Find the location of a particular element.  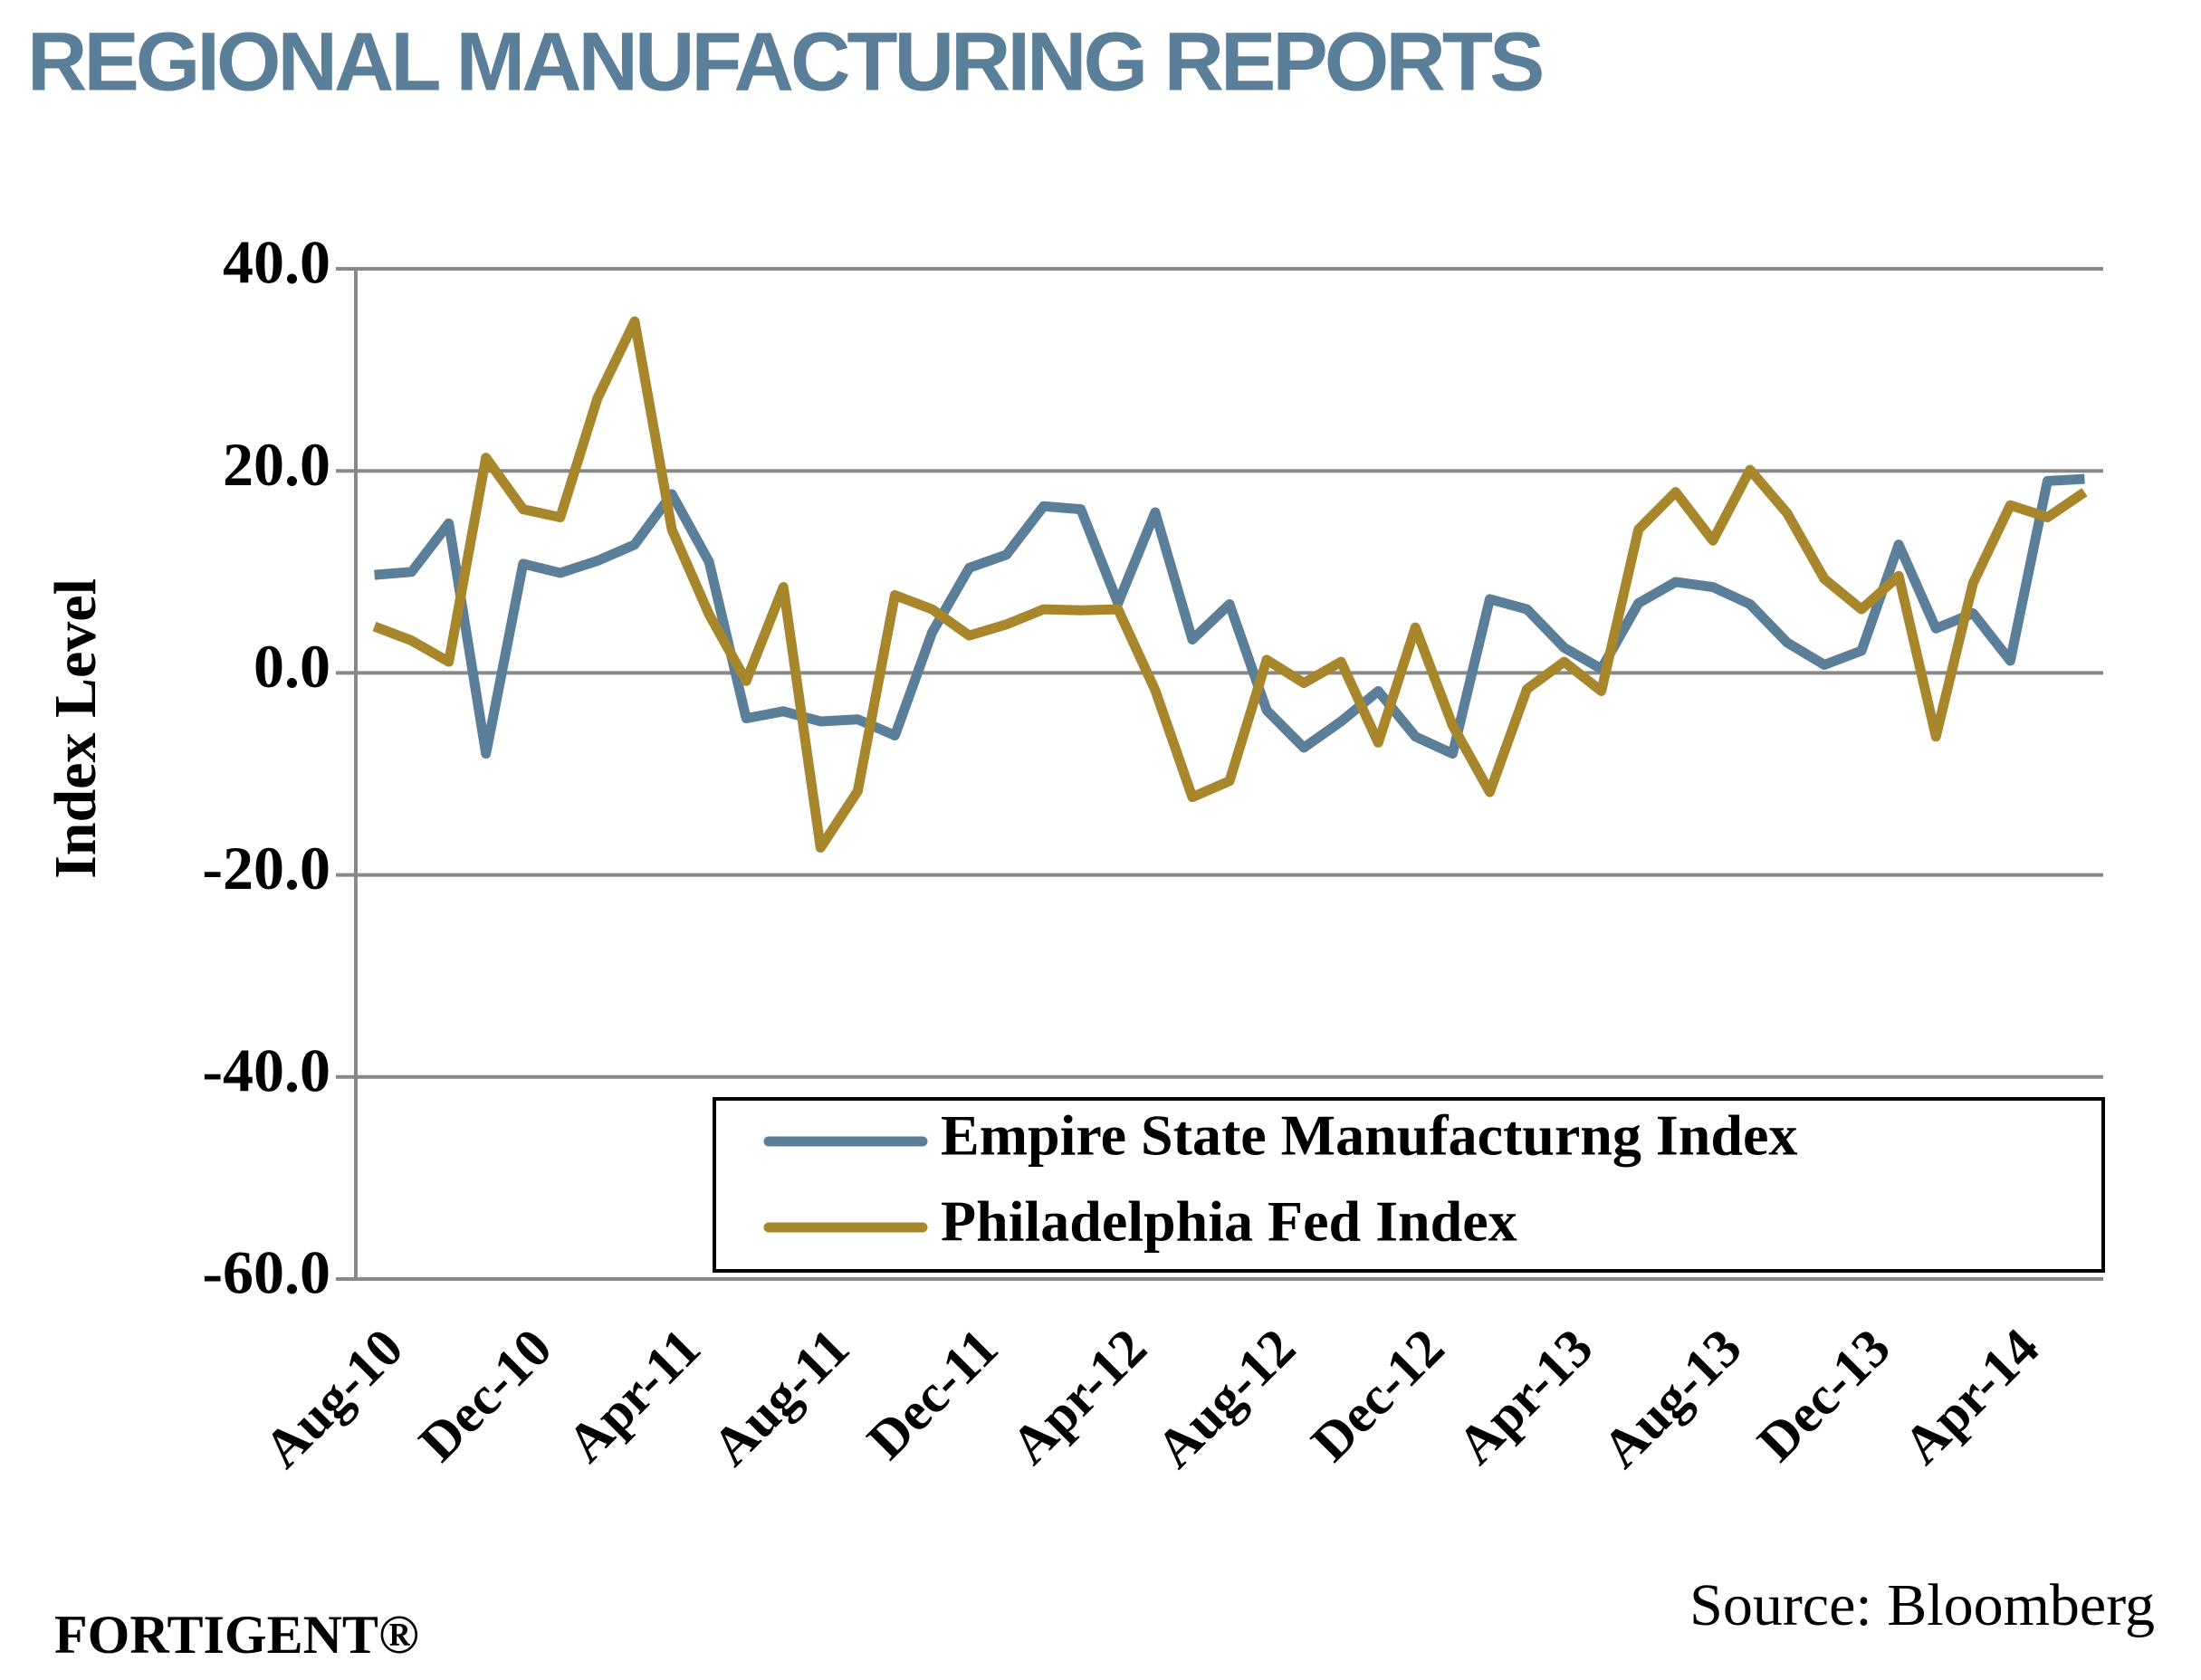

legend-box is located at coordinates (1409, 1185).